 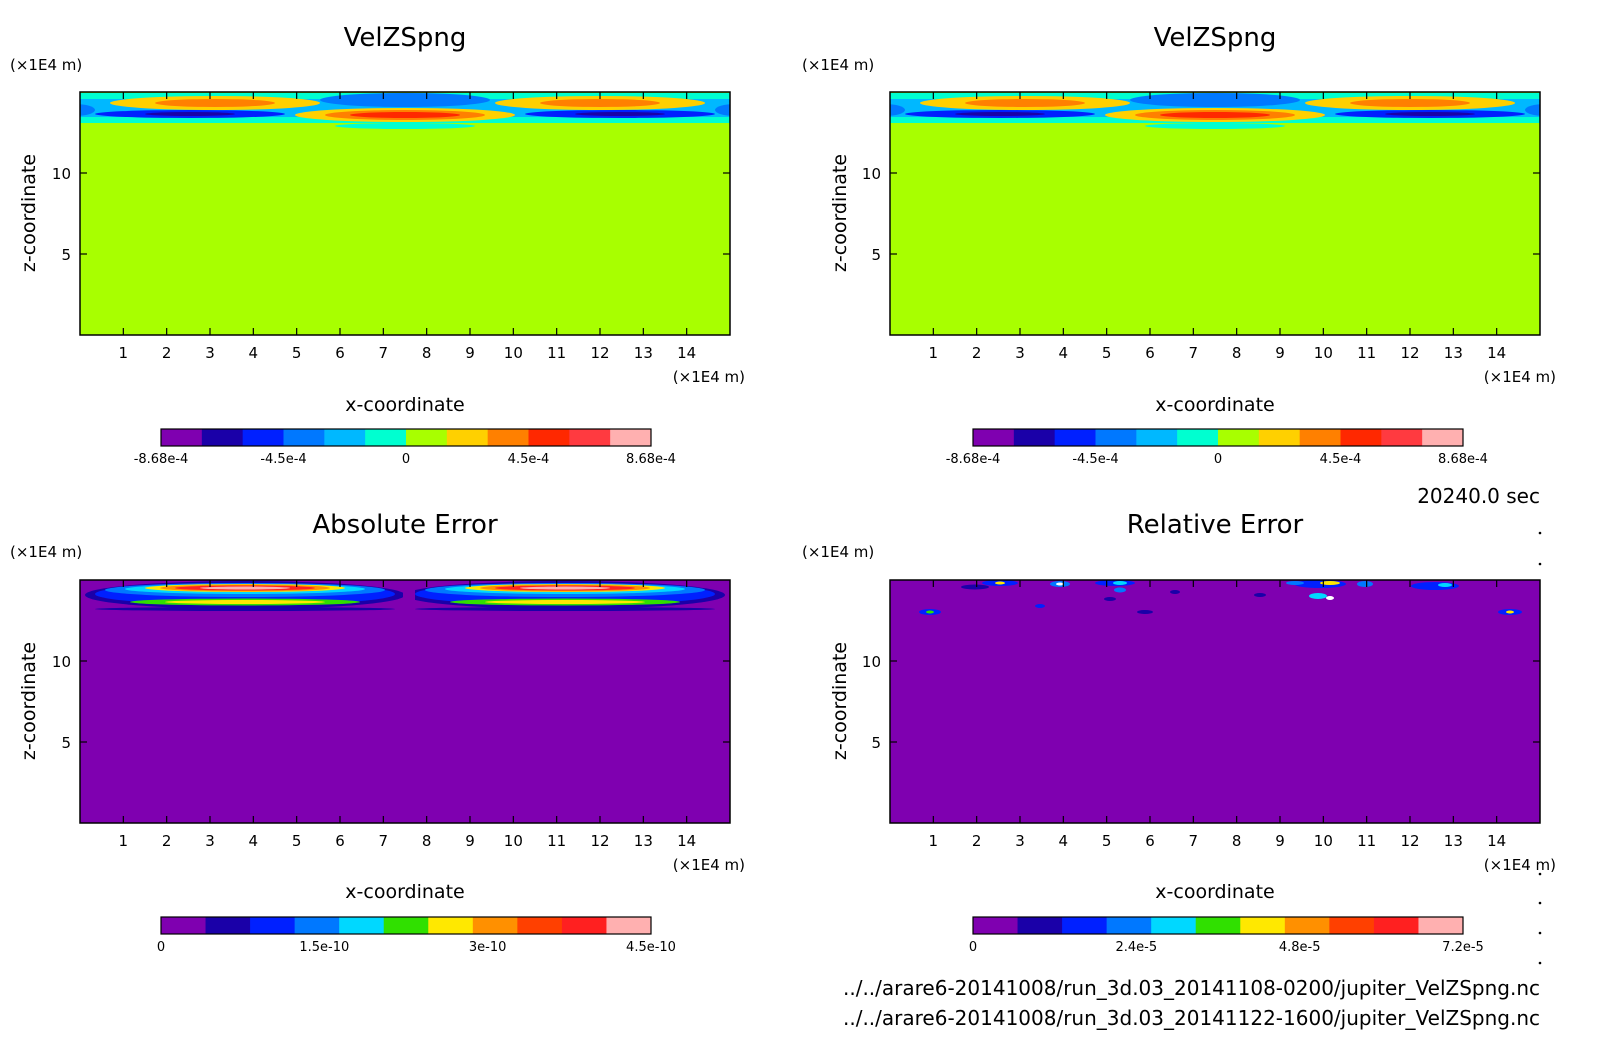 What do you see at coordinates (529, 459) in the screenshot?
I see `colorbar-label: 4.5e-4` at bounding box center [529, 459].